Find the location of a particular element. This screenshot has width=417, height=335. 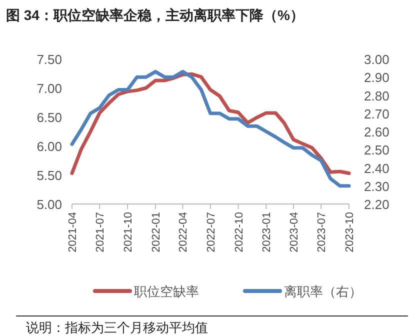

y2-tick-label: 2.30 is located at coordinates (377, 186).